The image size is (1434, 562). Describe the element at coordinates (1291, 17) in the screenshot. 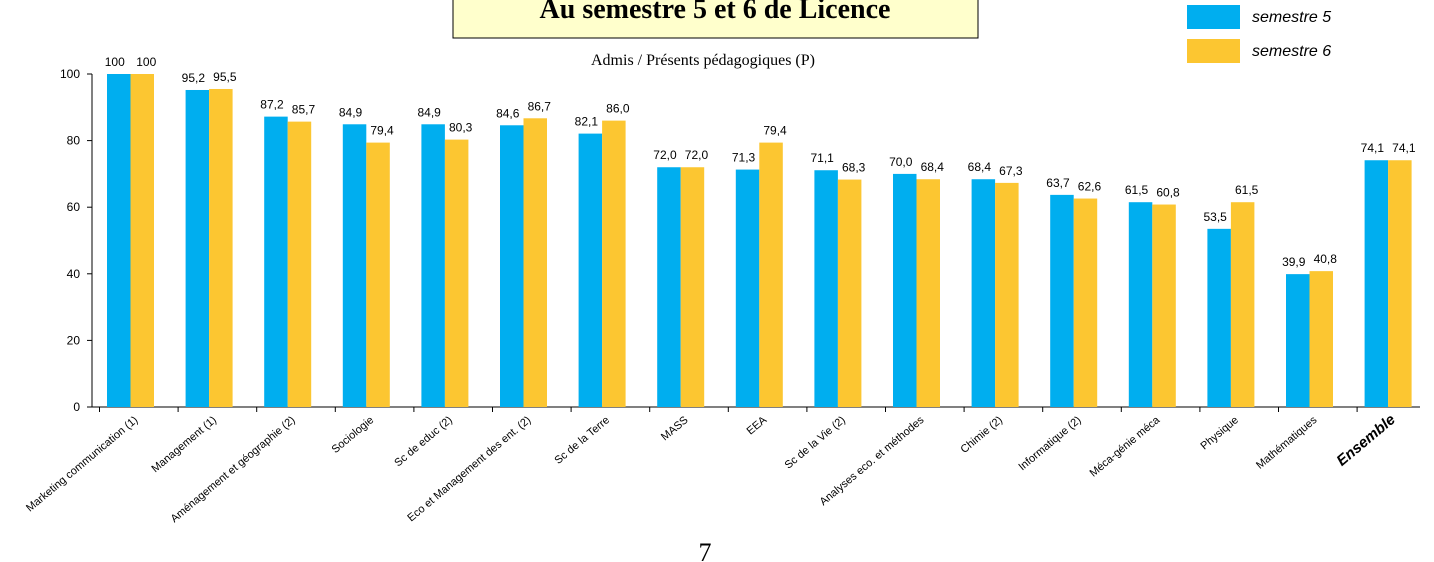

I see `legend-label: semestre 5` at that location.